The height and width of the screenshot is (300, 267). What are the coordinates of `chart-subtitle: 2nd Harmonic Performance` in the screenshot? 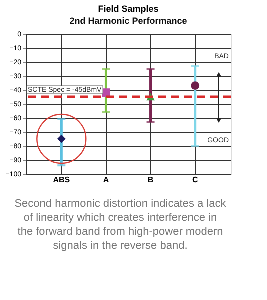 It's located at (129, 21).